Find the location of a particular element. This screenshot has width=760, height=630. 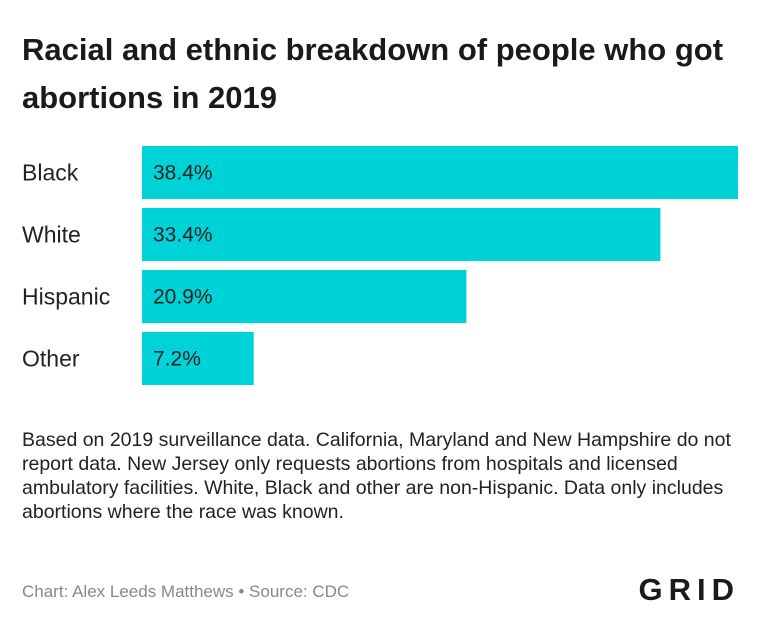

value-label: 33.4% is located at coordinates (183, 235).